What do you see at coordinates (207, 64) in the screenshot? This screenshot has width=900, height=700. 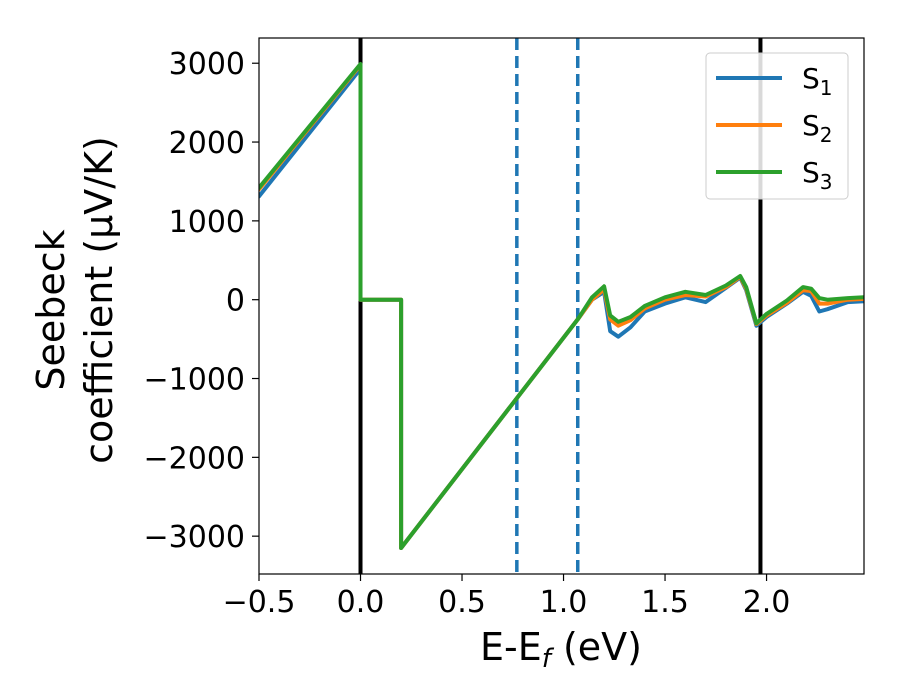 I see `y-tick-label: 3000` at bounding box center [207, 64].